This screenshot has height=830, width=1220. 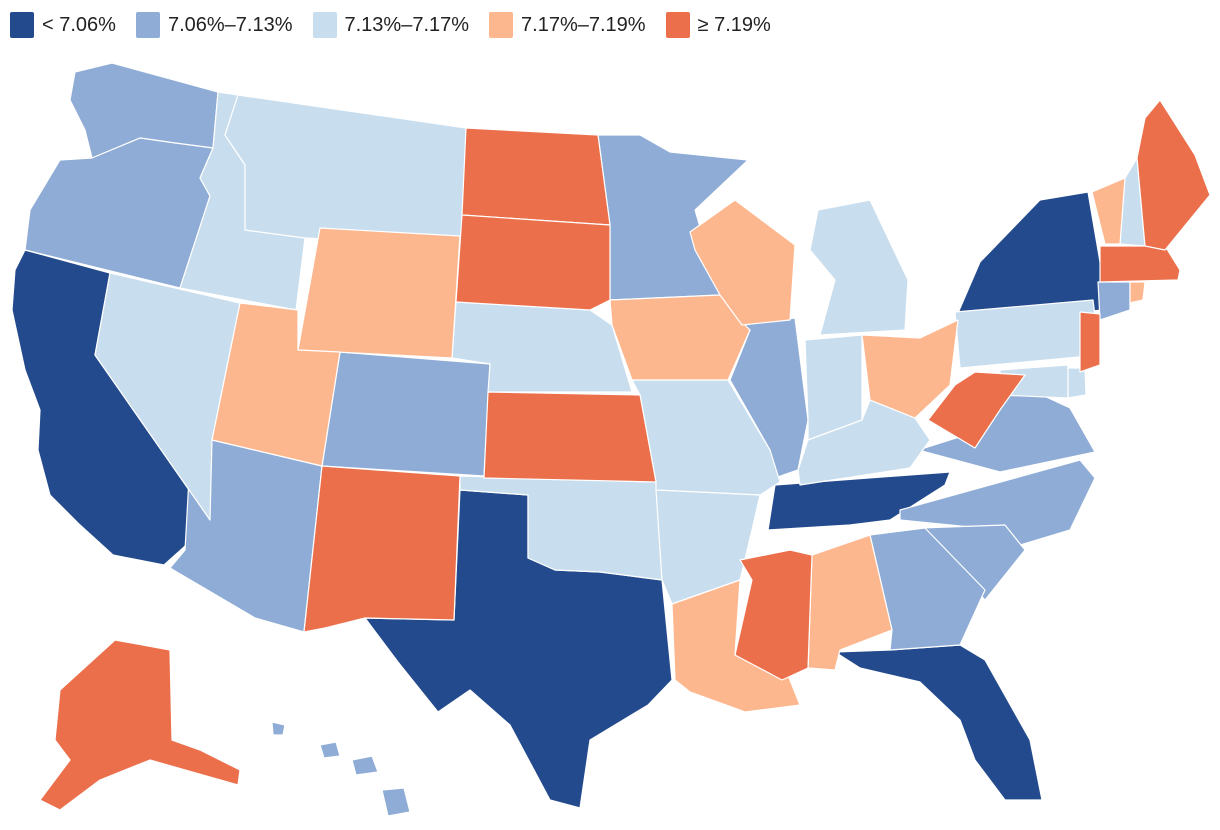 I want to click on state-nj, so click(x=1090, y=342).